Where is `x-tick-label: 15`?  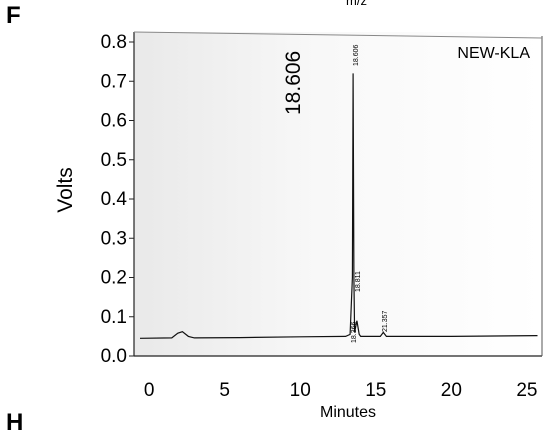
x-tick-label: 15 is located at coordinates (375, 390).